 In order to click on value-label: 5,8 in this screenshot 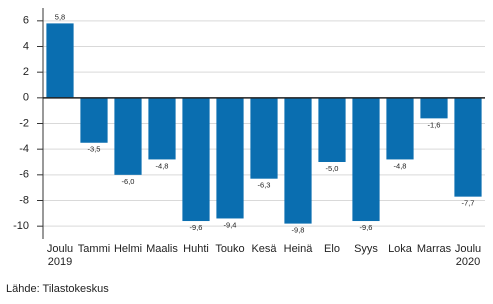, I will do `click(60, 16)`.